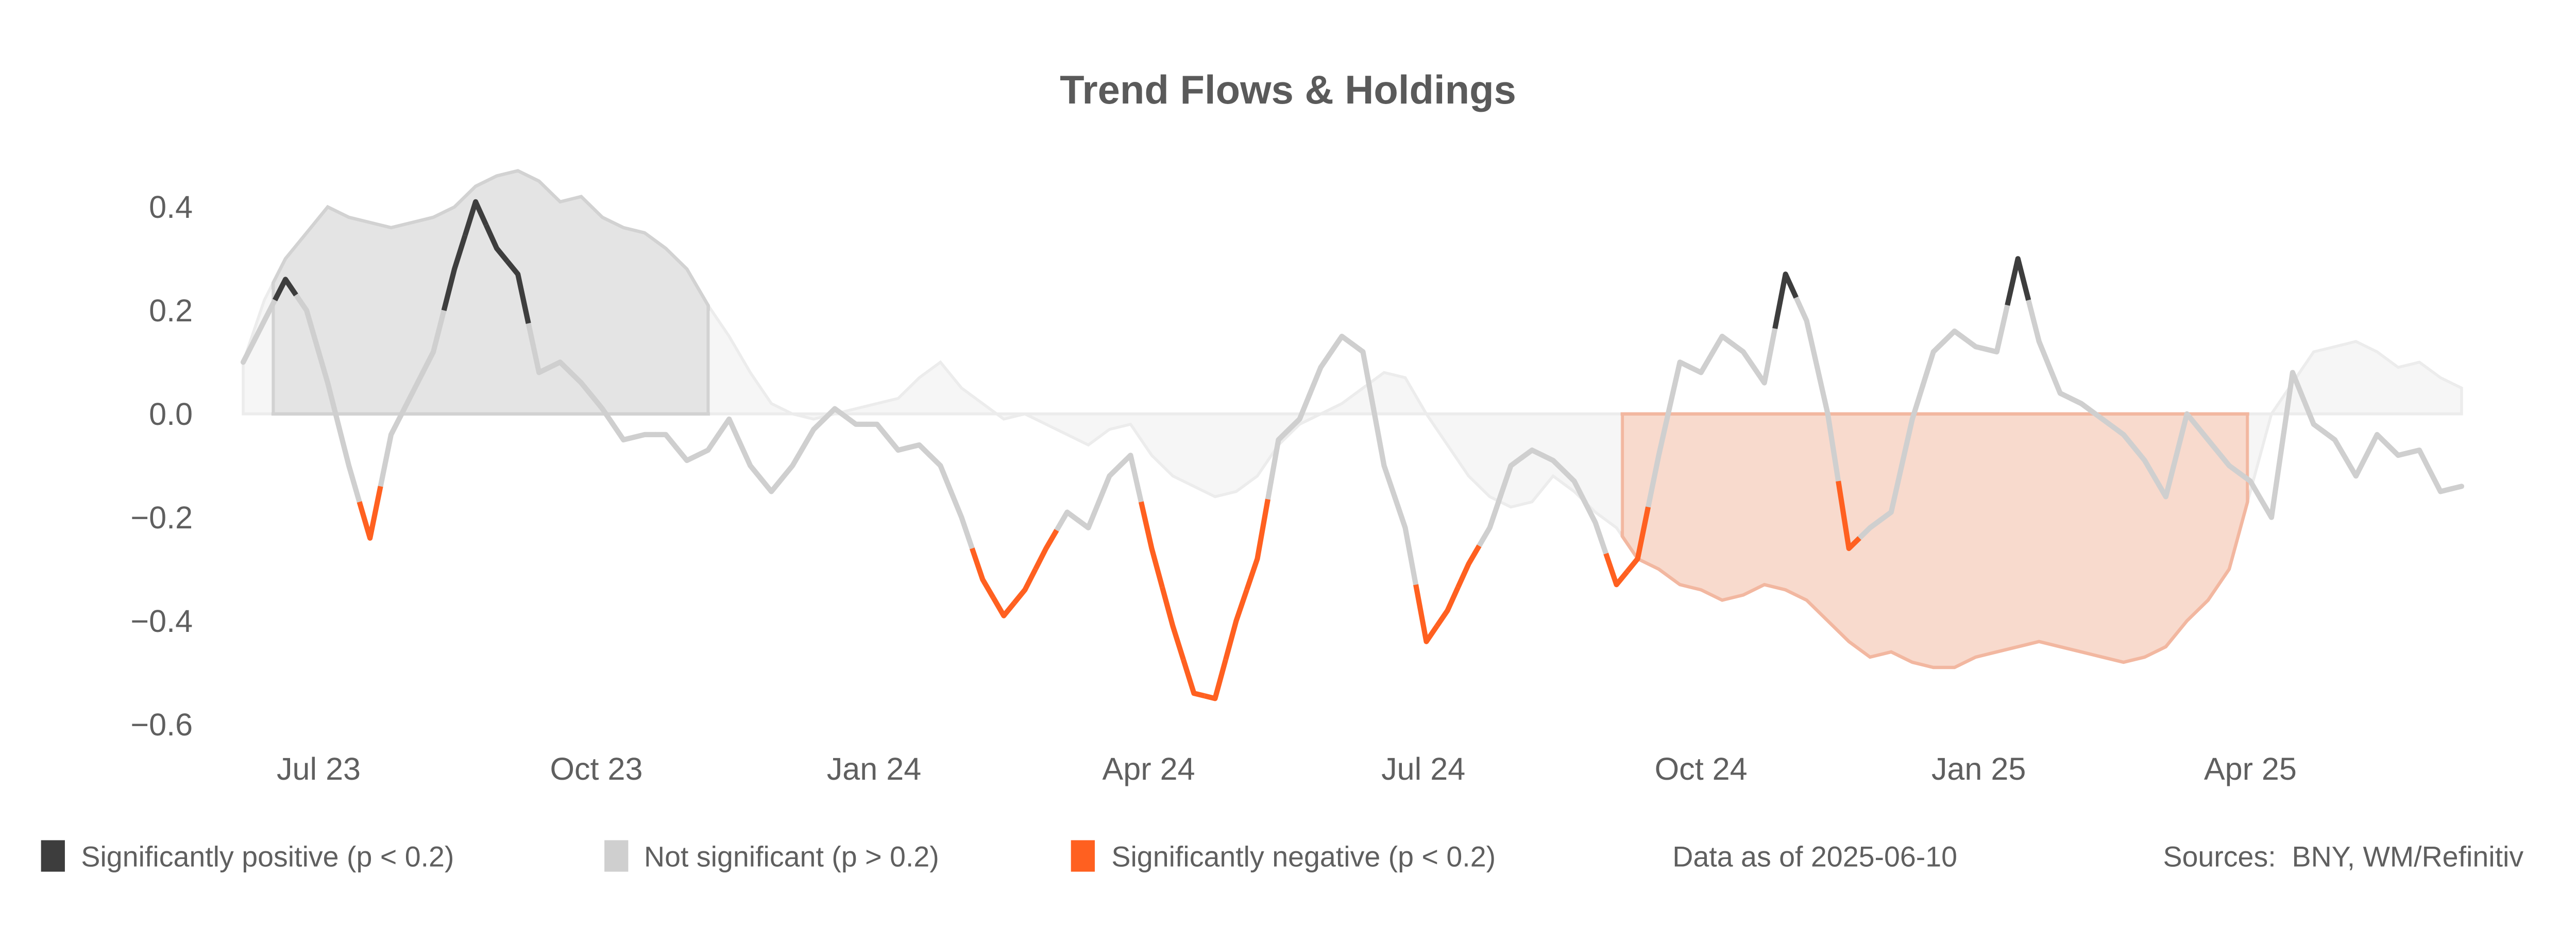 Image resolution: width=2576 pixels, height=927 pixels. Describe the element at coordinates (1288, 90) in the screenshot. I see `chart-title: Trend Flows & Holdings` at that location.